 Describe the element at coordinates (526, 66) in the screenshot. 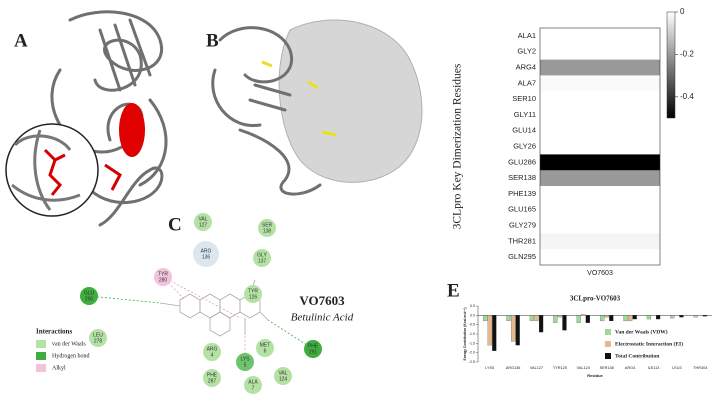

I see `row-label: ARG4` at that location.